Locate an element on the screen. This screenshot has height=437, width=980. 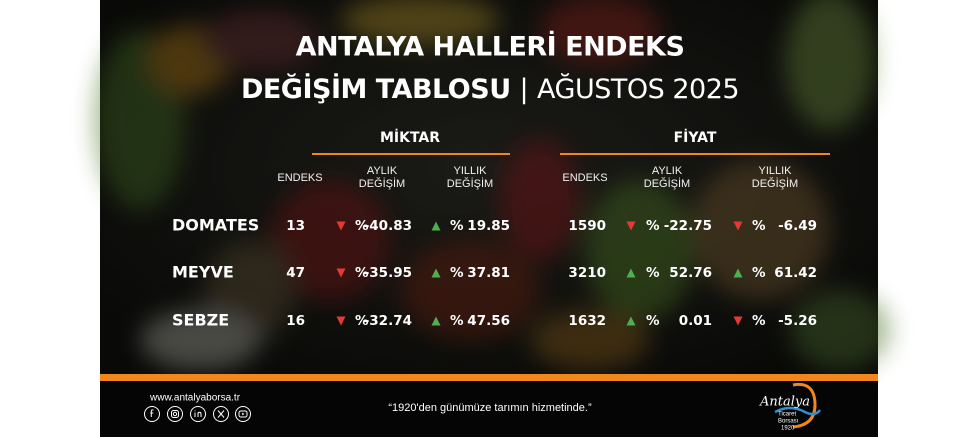
logo-line2: Borsası is located at coordinates (788, 422).